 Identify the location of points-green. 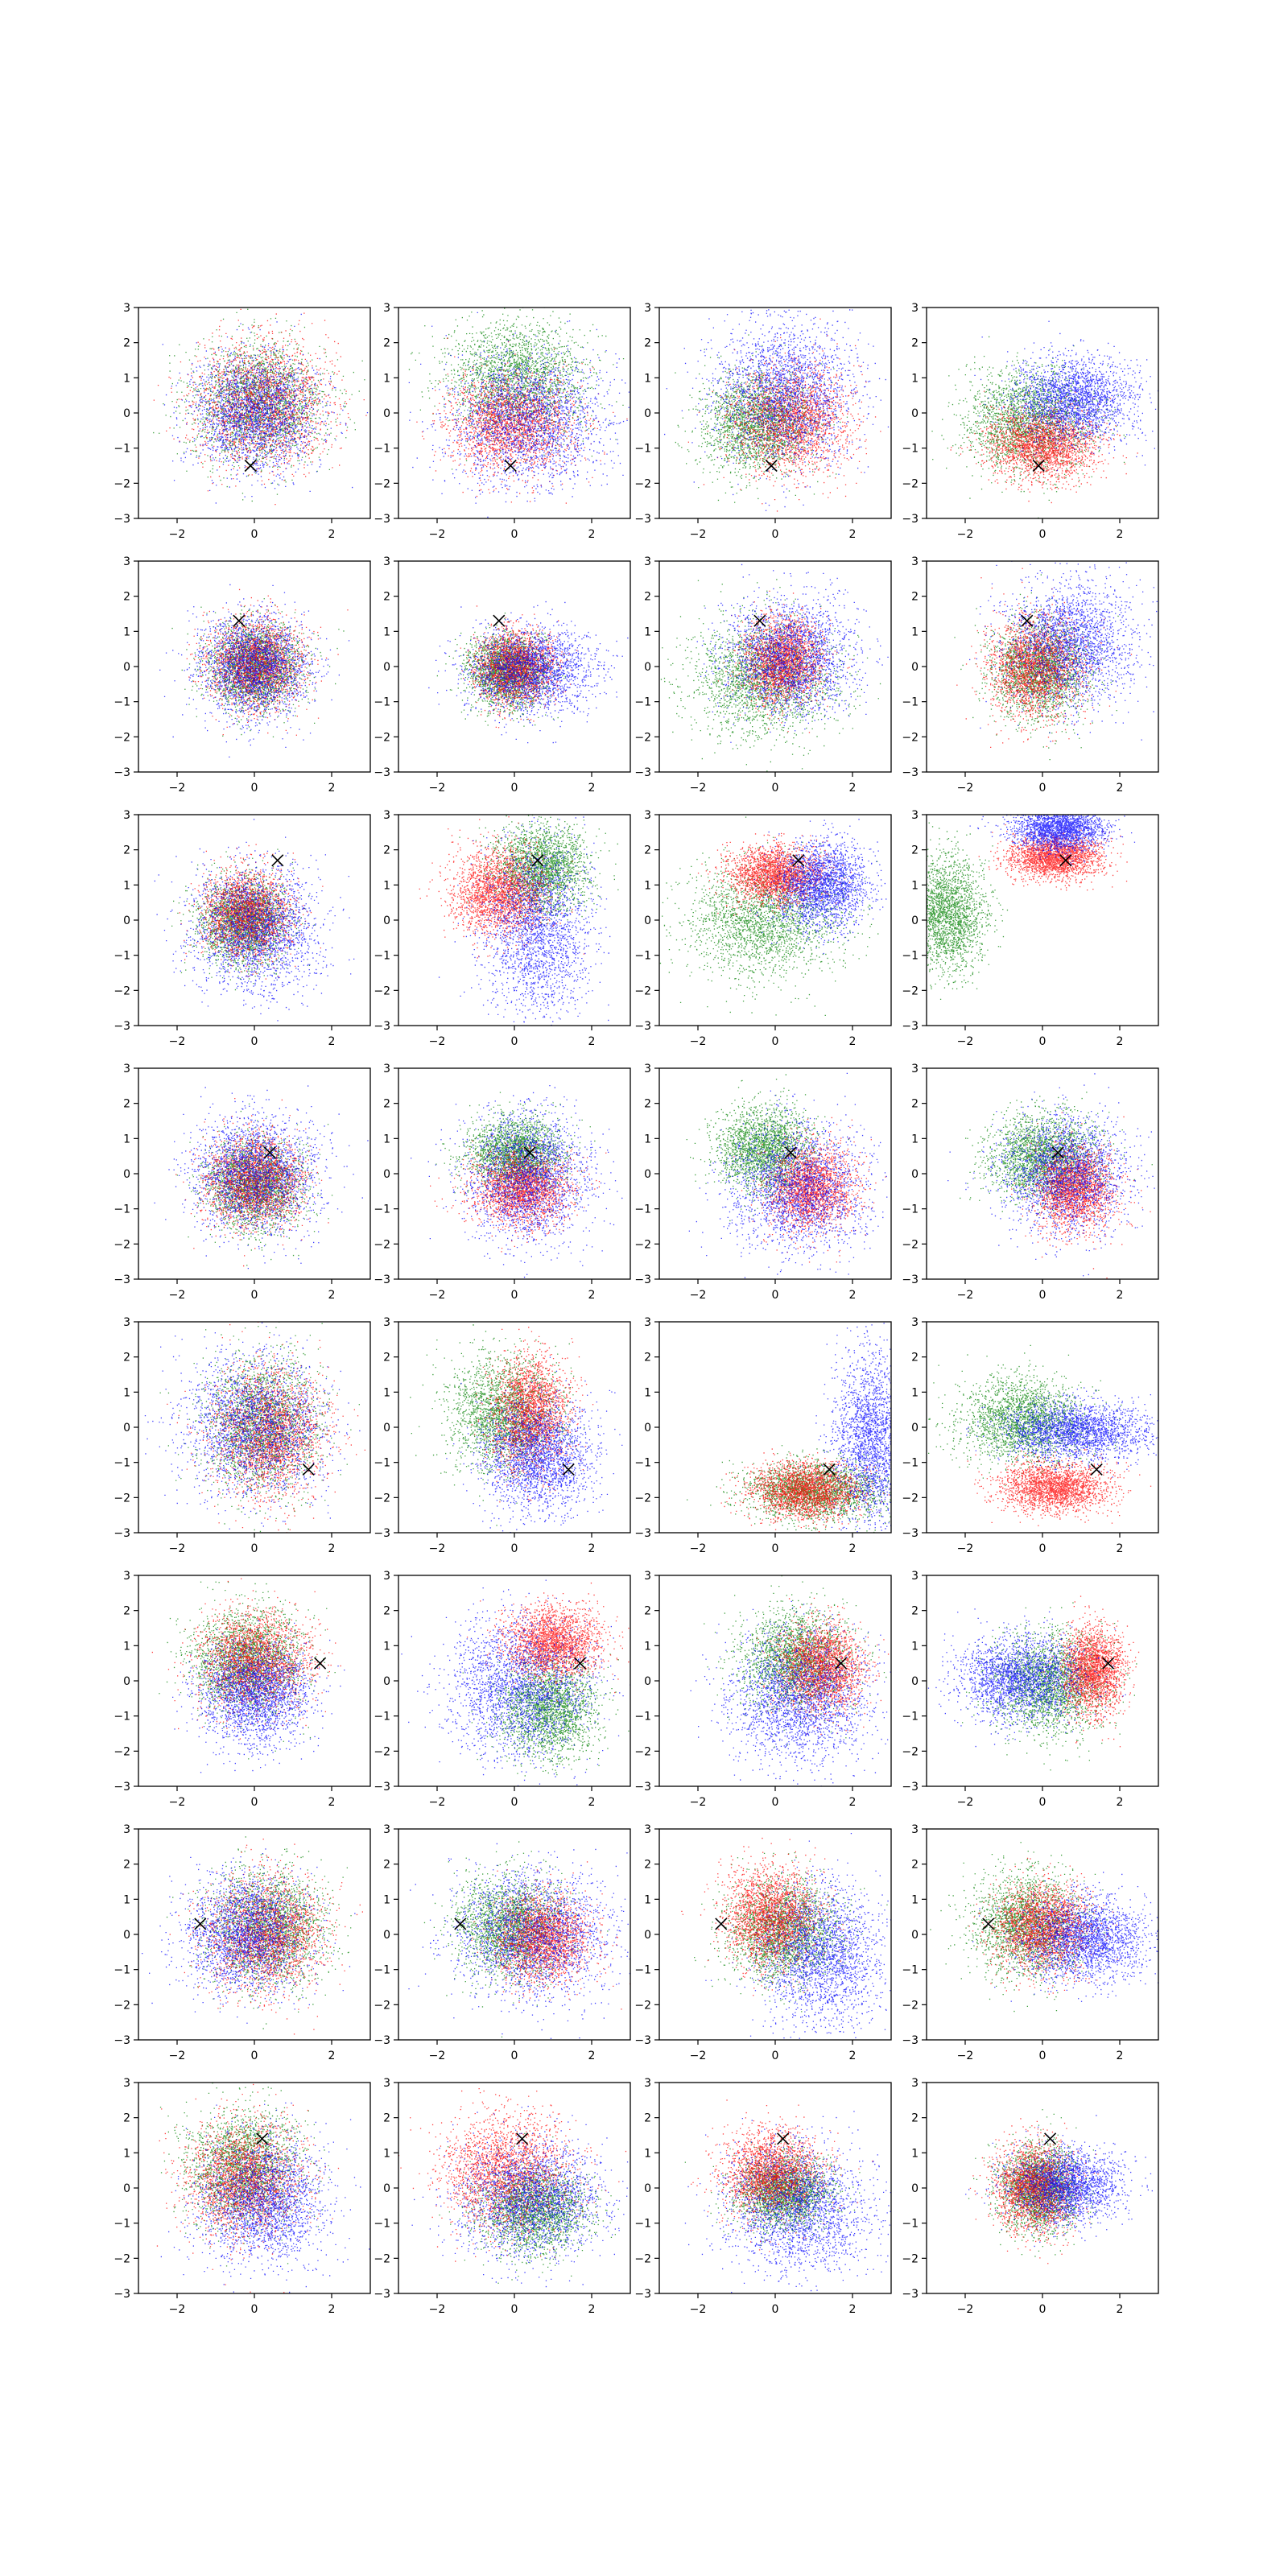
(260, 1427).